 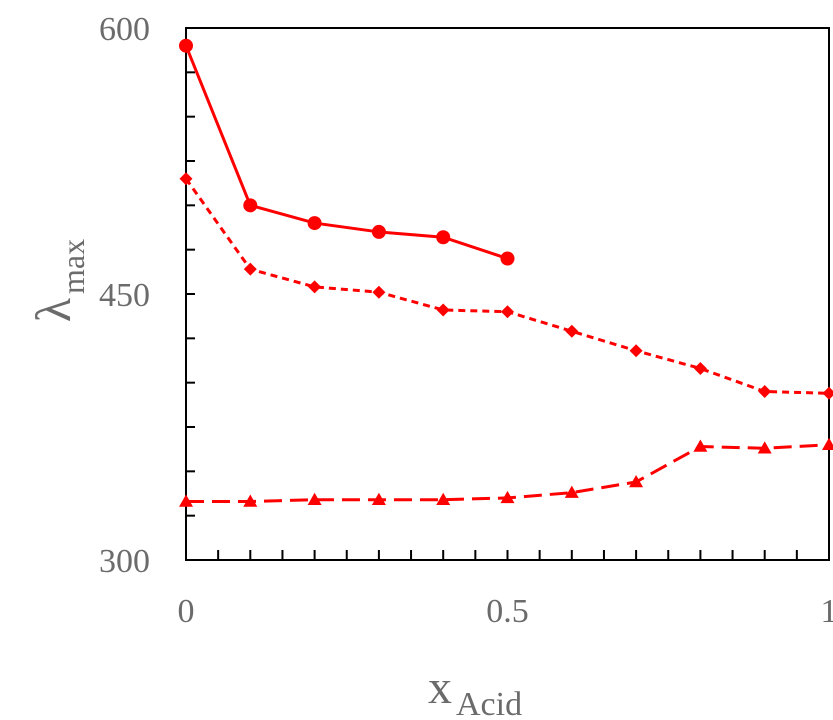 I want to click on series-line, so click(x=346, y=152).